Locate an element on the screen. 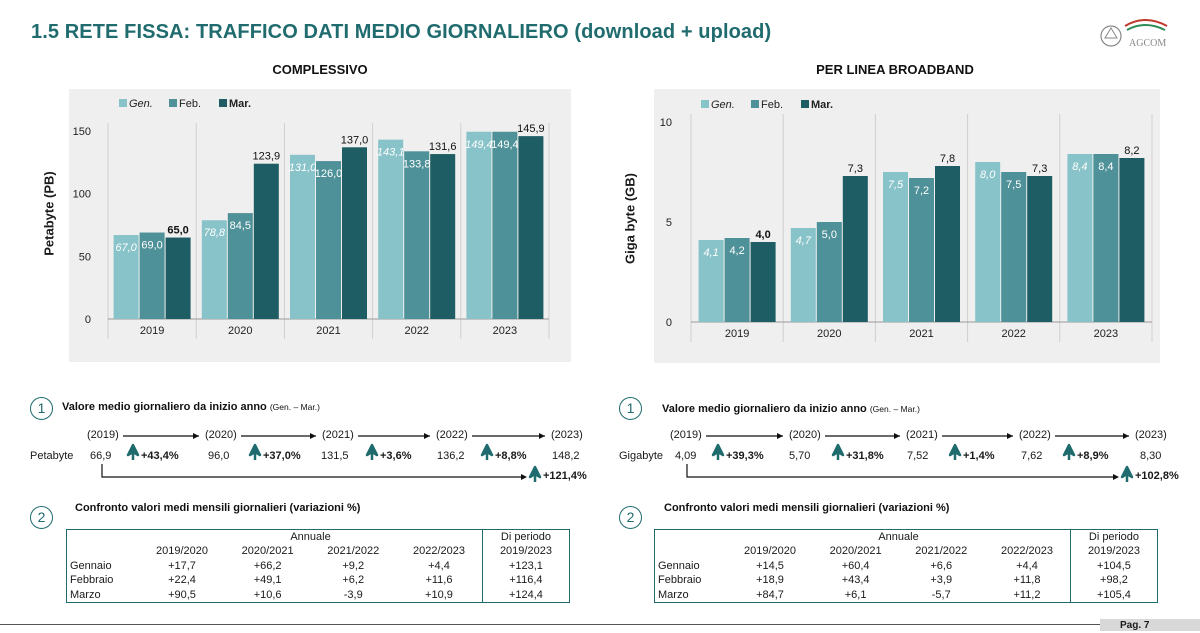 The height and width of the screenshot is (633, 1200). table-cell: +60,4 is located at coordinates (855, 565).